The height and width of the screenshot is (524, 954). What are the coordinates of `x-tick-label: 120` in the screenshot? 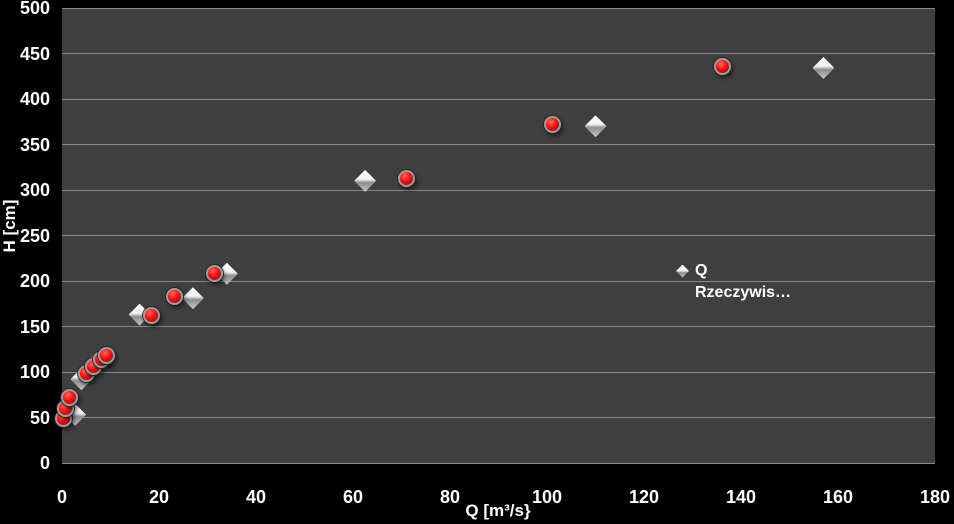 It's located at (644, 497).